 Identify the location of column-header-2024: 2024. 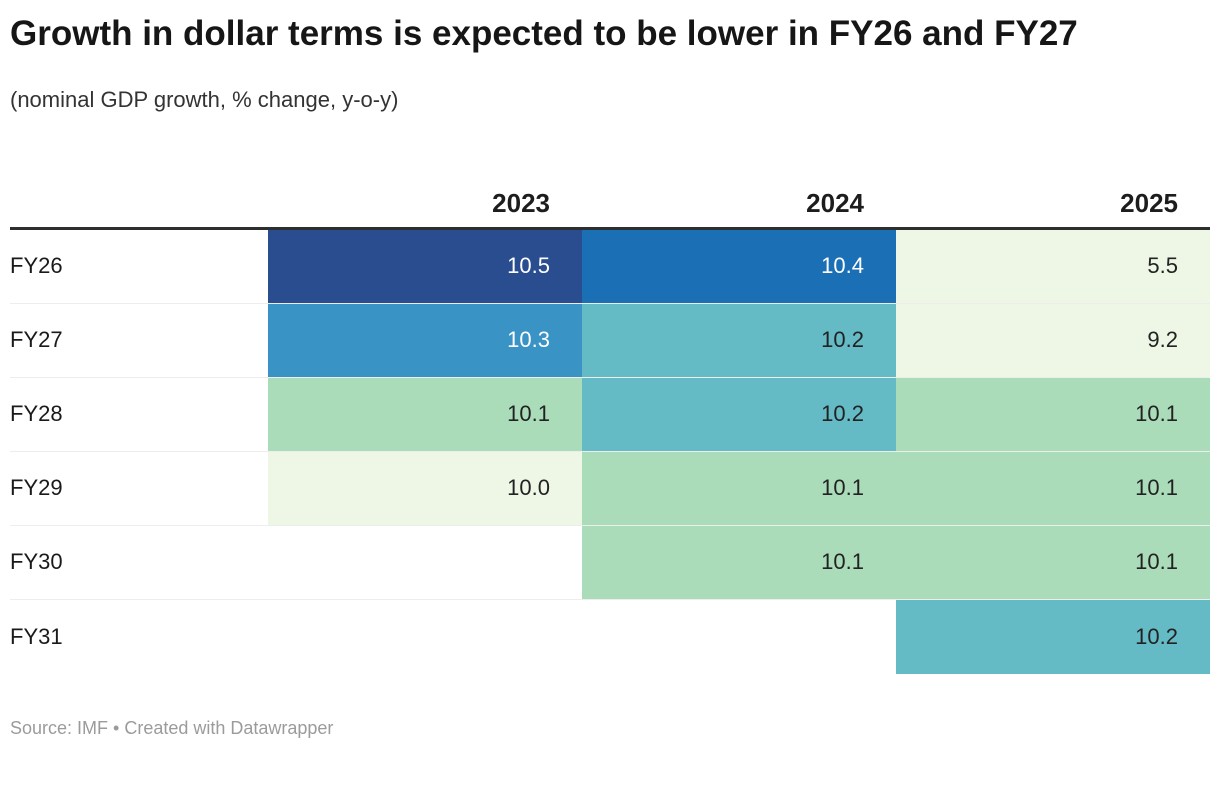
(835, 202).